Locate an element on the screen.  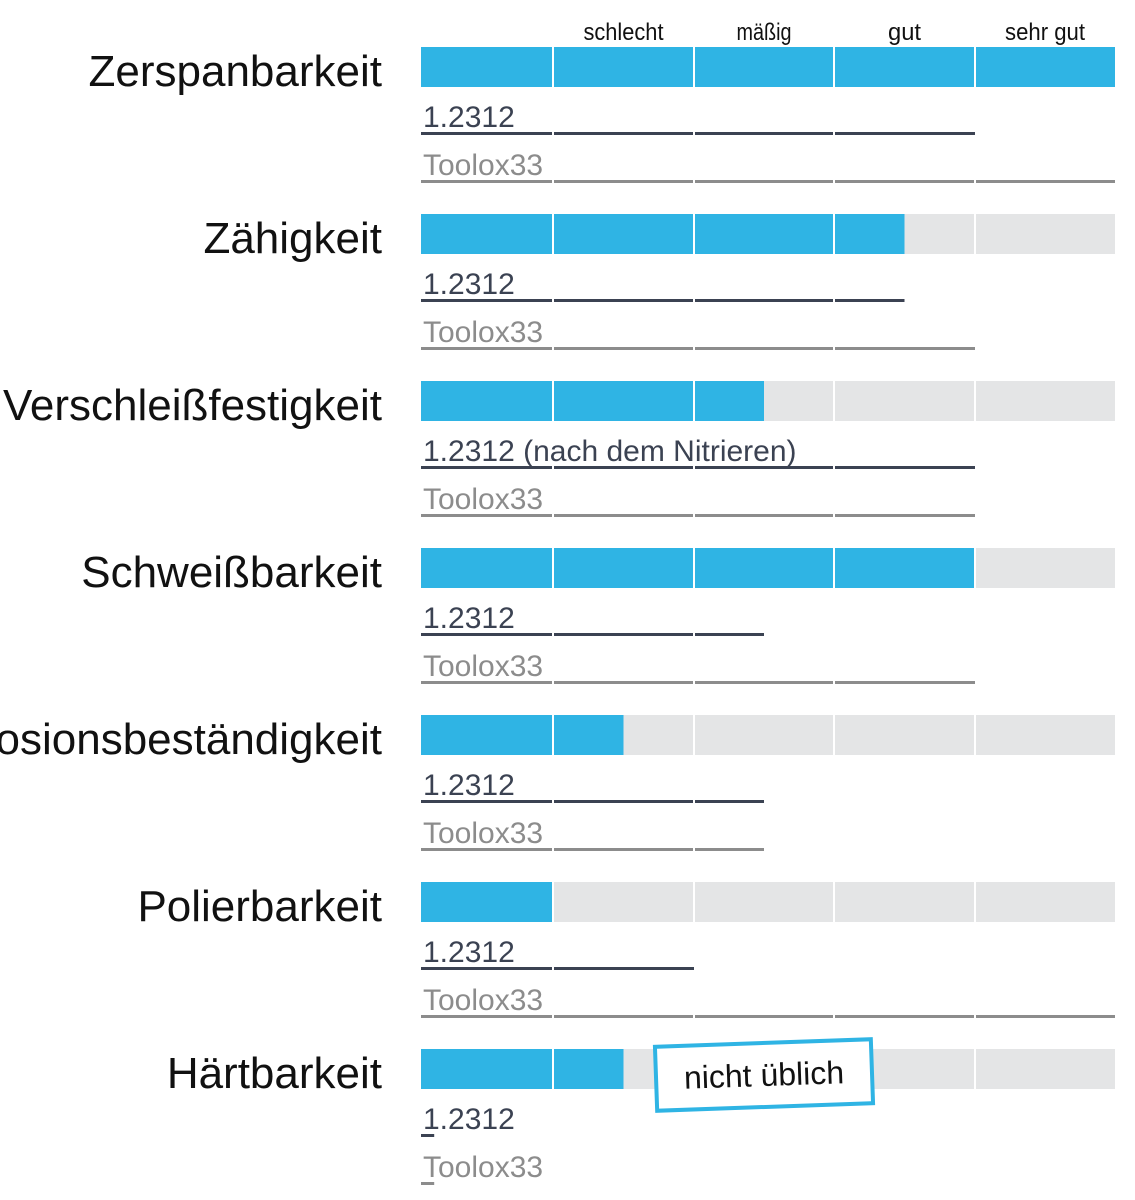
note-border is located at coordinates (764, 1075).